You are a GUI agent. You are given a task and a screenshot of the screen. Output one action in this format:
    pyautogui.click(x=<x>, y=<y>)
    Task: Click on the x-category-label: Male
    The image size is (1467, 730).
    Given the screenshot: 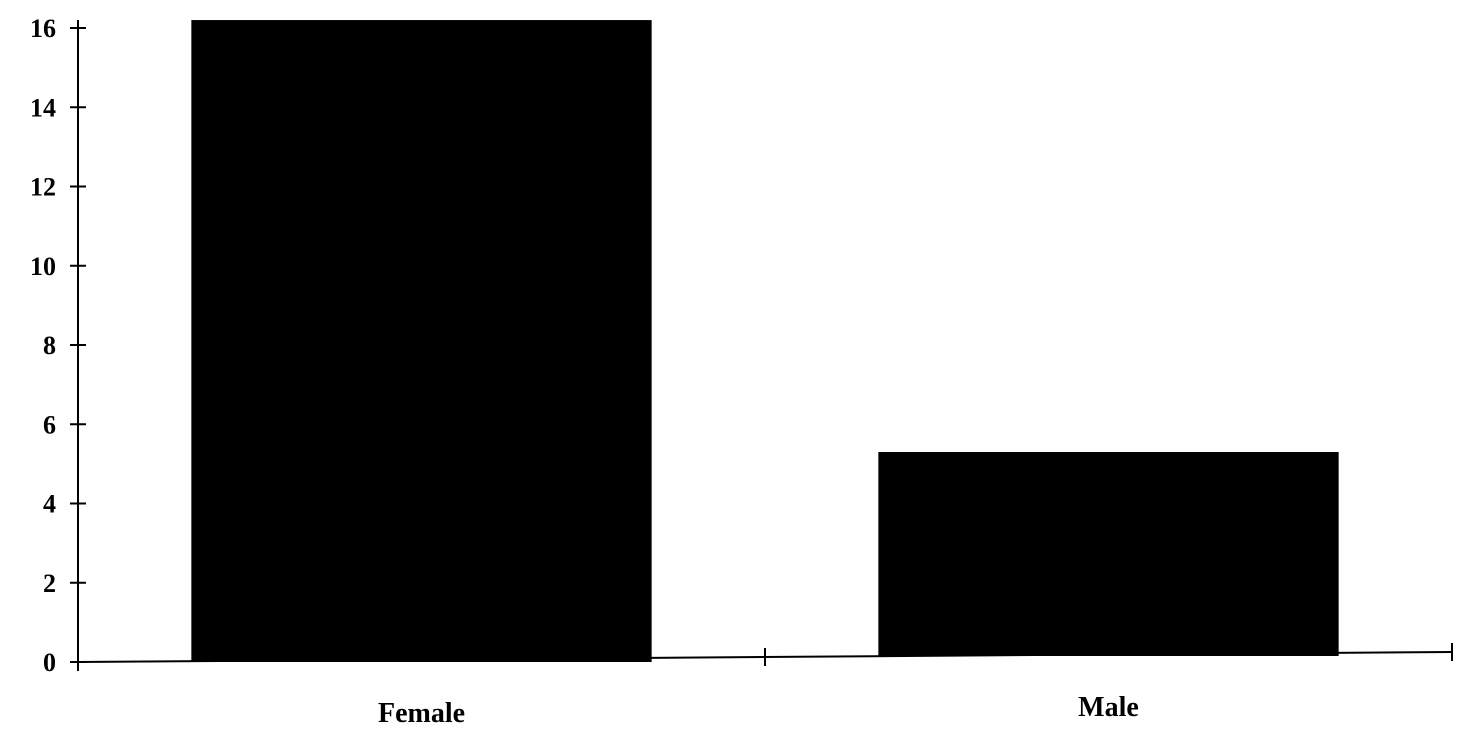 What is the action you would take?
    pyautogui.click(x=1108, y=707)
    